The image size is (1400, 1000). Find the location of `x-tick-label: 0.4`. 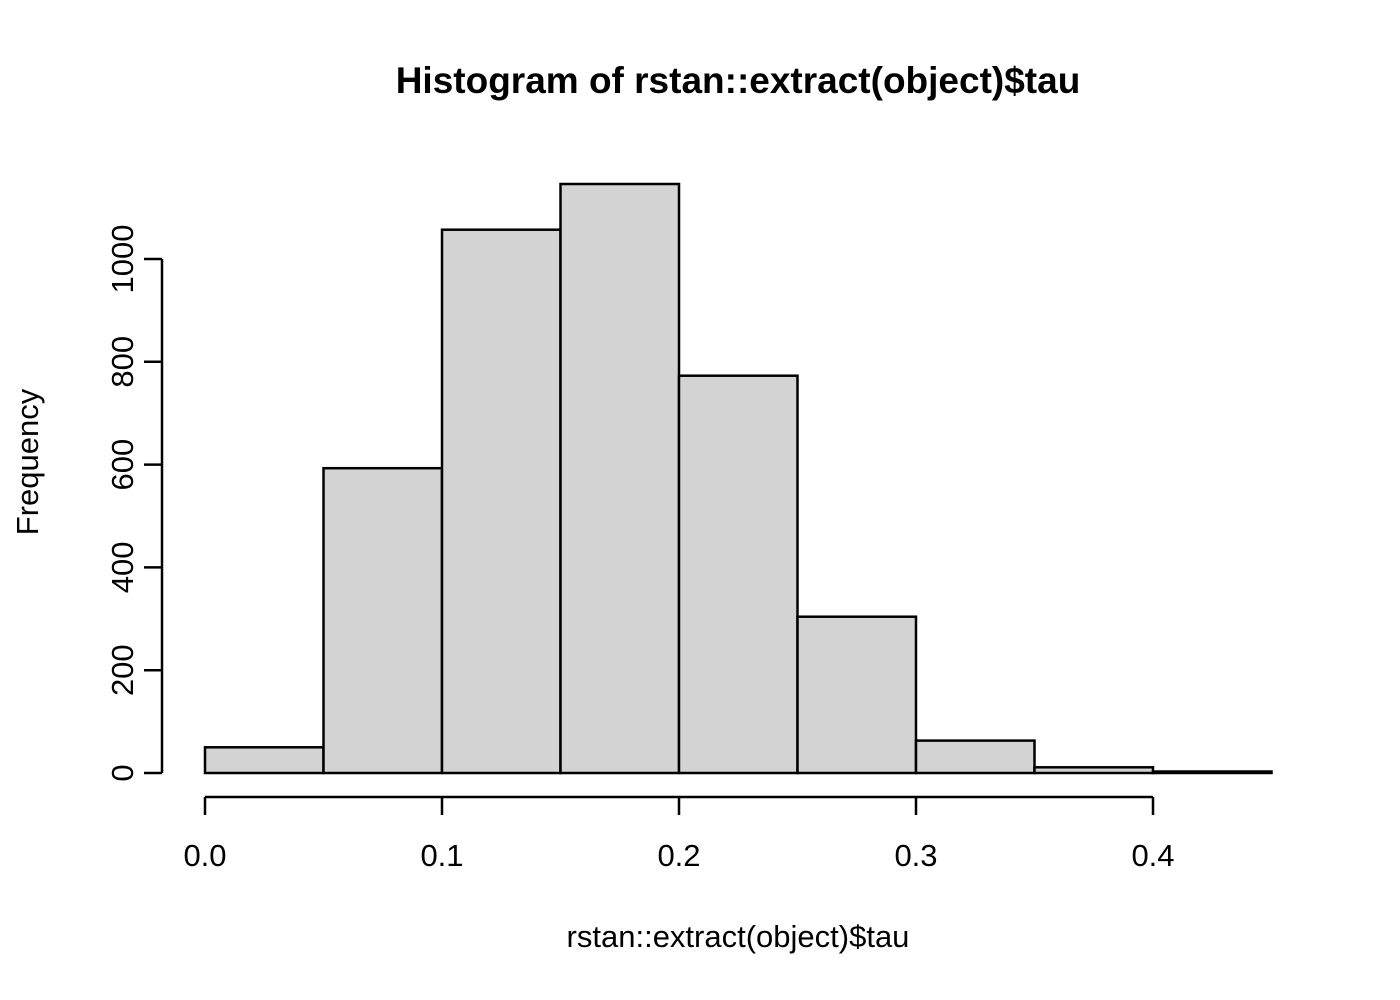

x-tick-label: 0.4 is located at coordinates (1152, 855).